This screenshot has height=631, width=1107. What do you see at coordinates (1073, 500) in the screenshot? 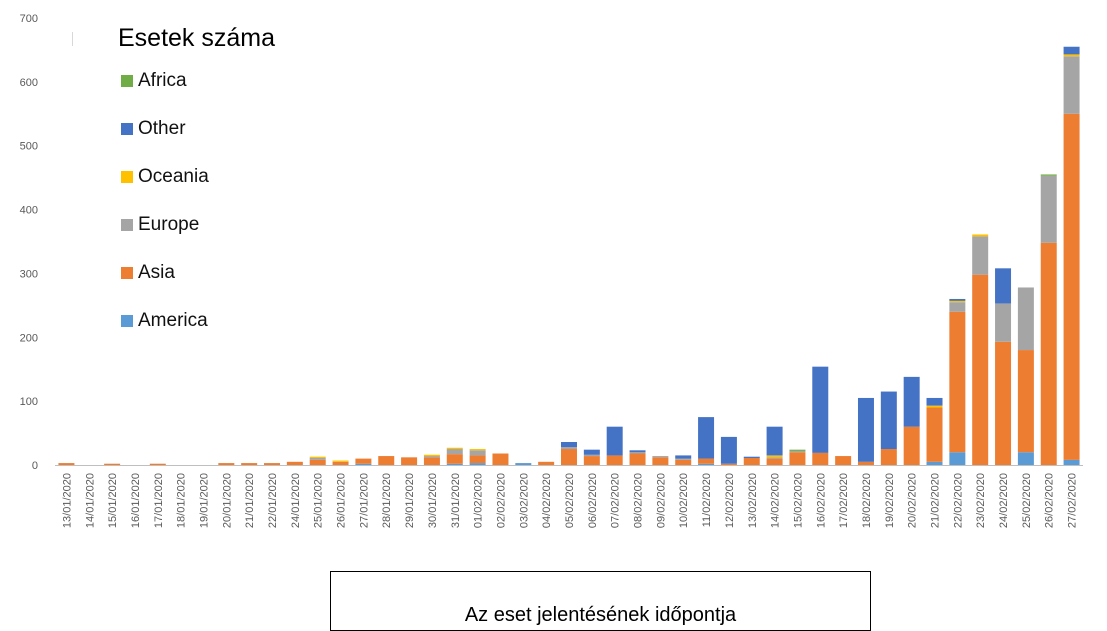
I see `x-tick-label: 27/02/2020` at bounding box center [1073, 500].